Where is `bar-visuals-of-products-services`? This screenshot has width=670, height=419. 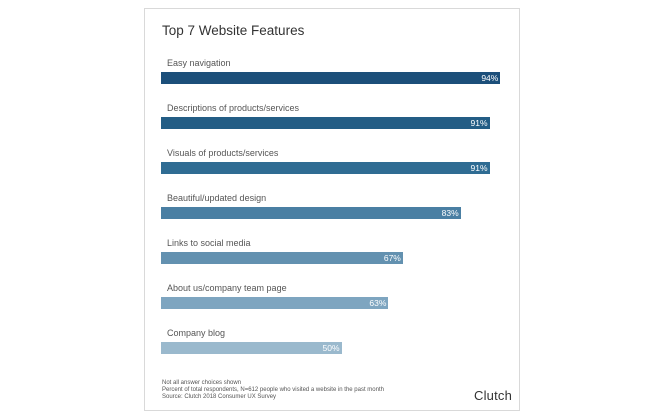
bar-visuals-of-products-services is located at coordinates (325, 168).